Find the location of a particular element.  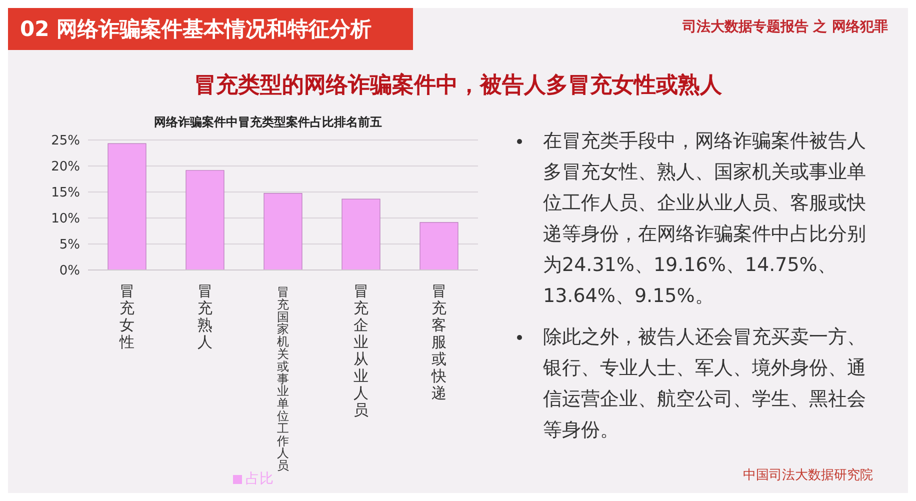

text: 在冒充类手段中，网络诈骗案件被告人多冒充女性、熟人、国家机关或事业单位工作人员、企业从业人员、客服或快递等身份，在网络诈骗案件中占比分别为24.31%、19.16%、14.75%、13.64%、9.15%。 is located at coordinates (705, 219).